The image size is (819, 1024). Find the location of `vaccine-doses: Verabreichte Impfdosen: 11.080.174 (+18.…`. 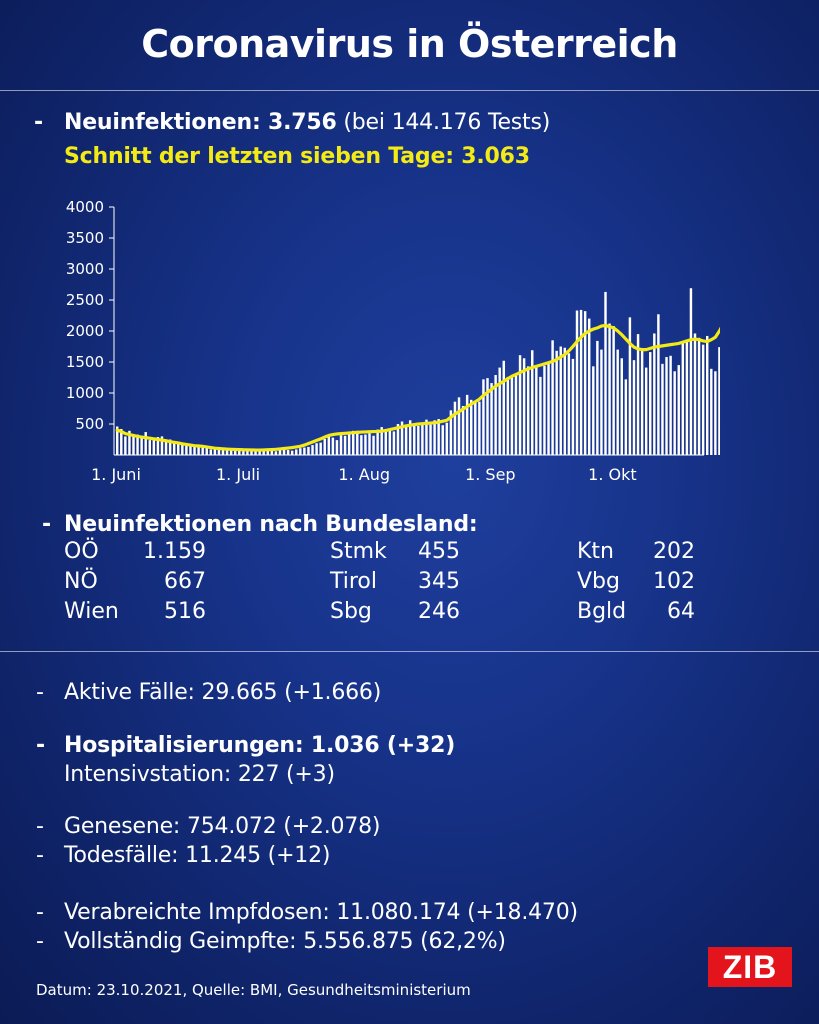

vaccine-doses: Verabreichte Impfdosen: 11.080.174 (+18.… is located at coordinates (321, 912).